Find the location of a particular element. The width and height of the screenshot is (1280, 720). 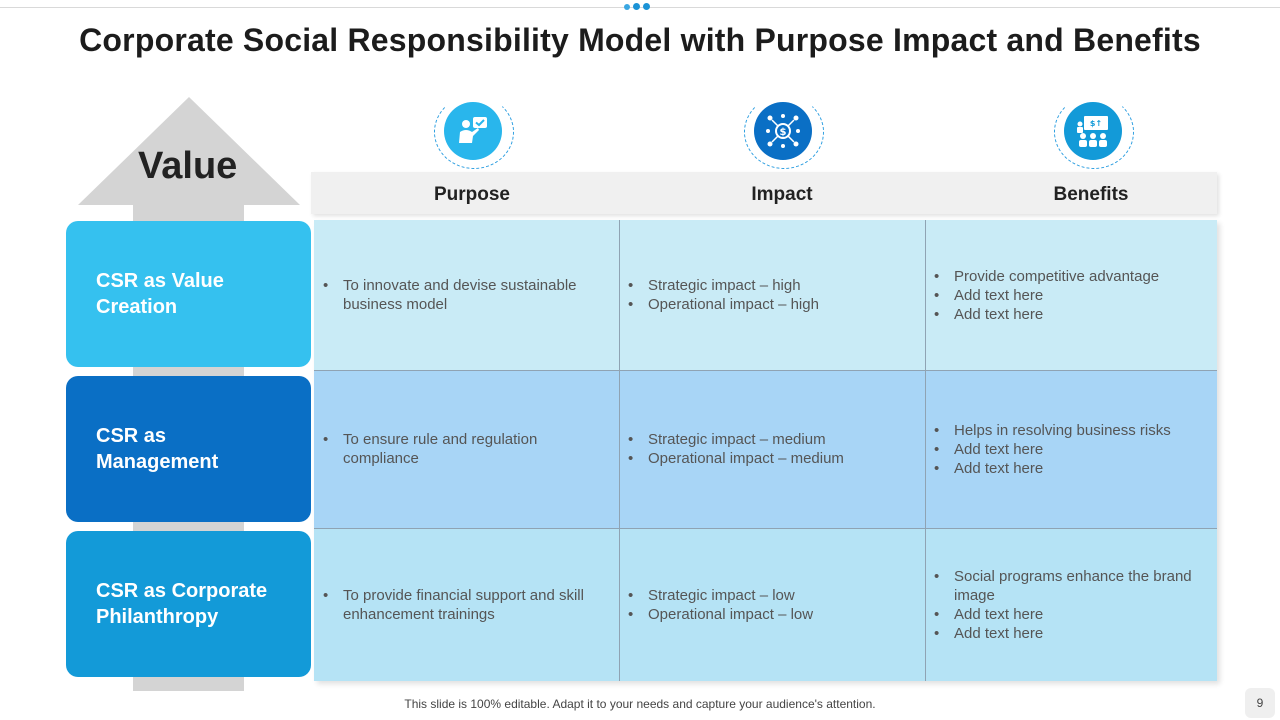

list-item: Helps in resolving business risks is located at coordinates (1052, 430).